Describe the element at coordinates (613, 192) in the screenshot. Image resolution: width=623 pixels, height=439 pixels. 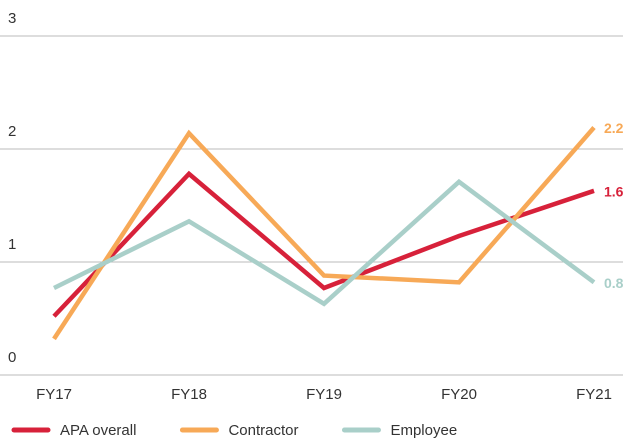
I see `end-label: 1.6` at that location.